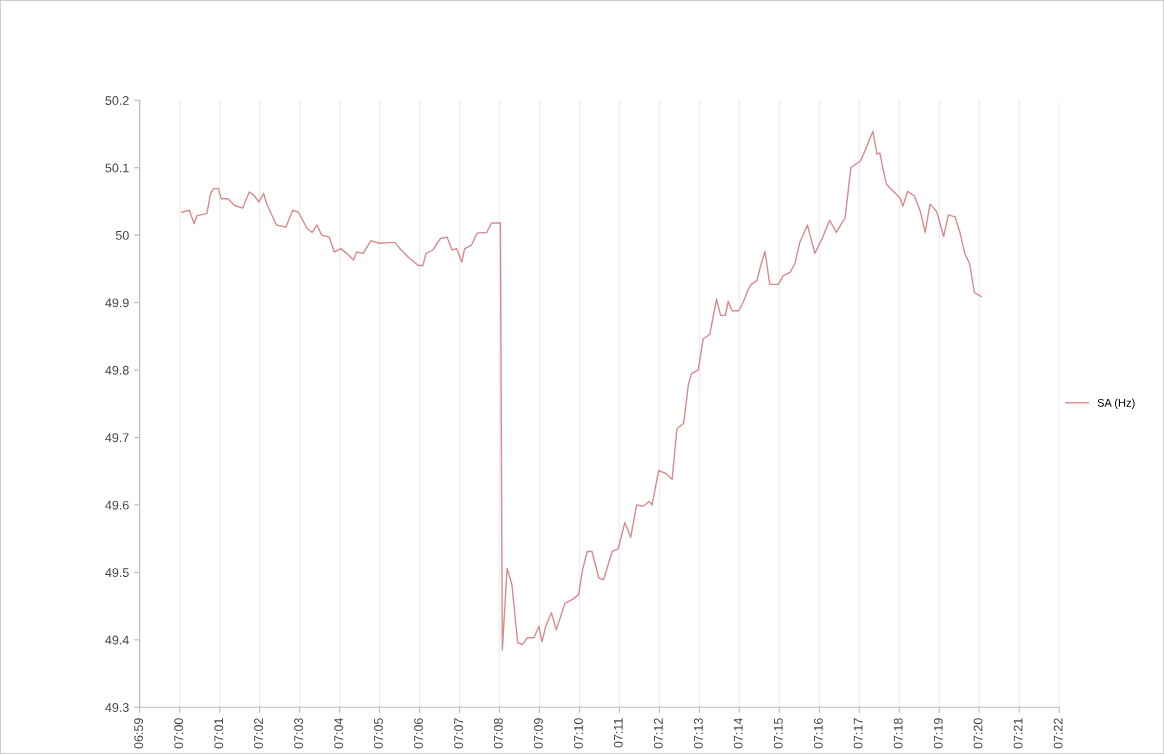 This screenshot has height=754, width=1164. I want to click on y-tick-label: 49.3, so click(117, 707).